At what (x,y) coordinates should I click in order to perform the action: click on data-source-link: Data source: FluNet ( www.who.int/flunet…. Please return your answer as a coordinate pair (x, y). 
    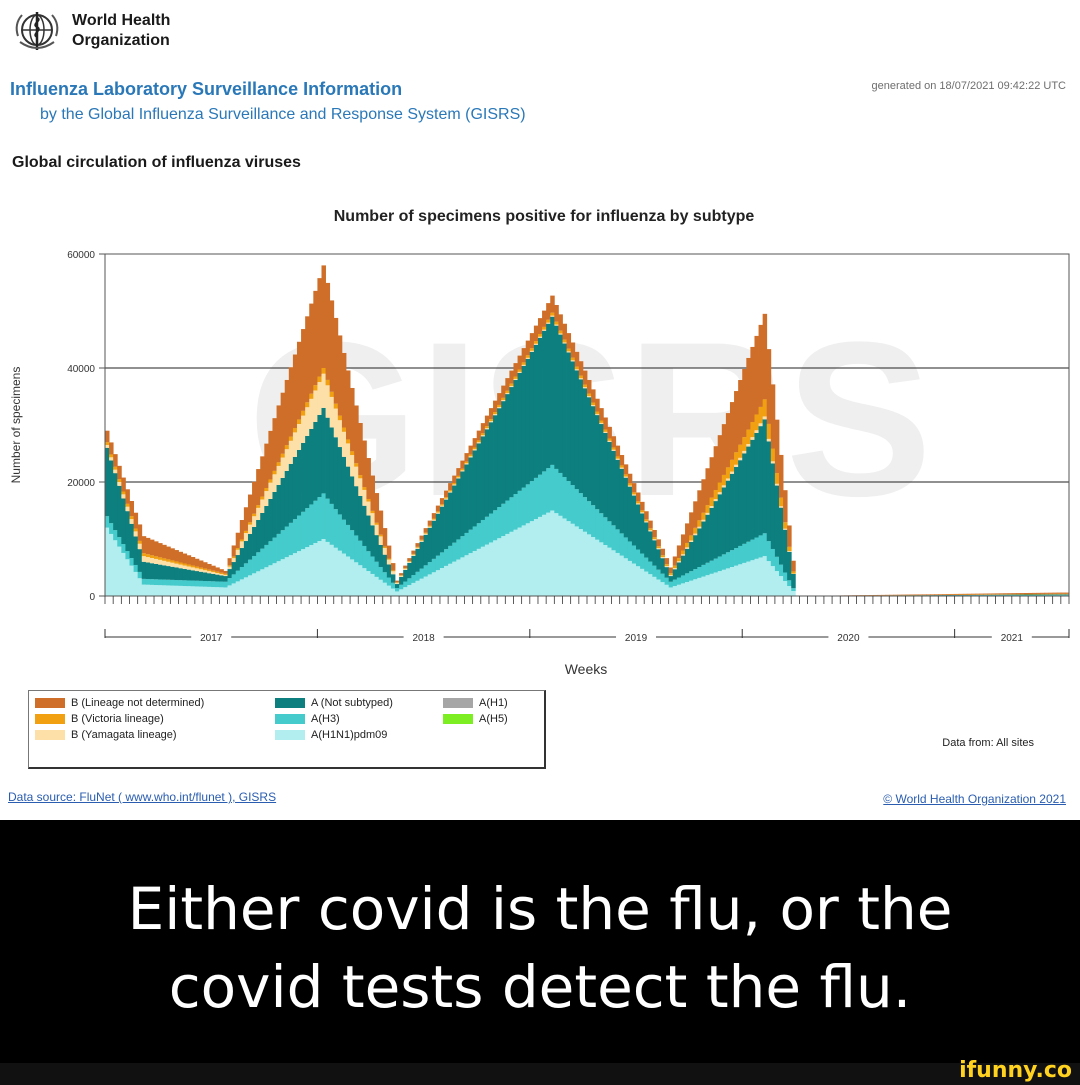
    Looking at the image, I should click on (142, 797).